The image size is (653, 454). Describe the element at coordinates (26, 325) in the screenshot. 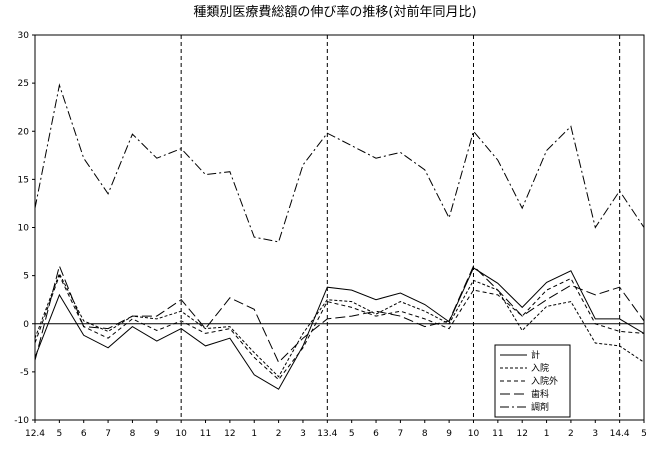

I see `y-tick-label: 0` at that location.